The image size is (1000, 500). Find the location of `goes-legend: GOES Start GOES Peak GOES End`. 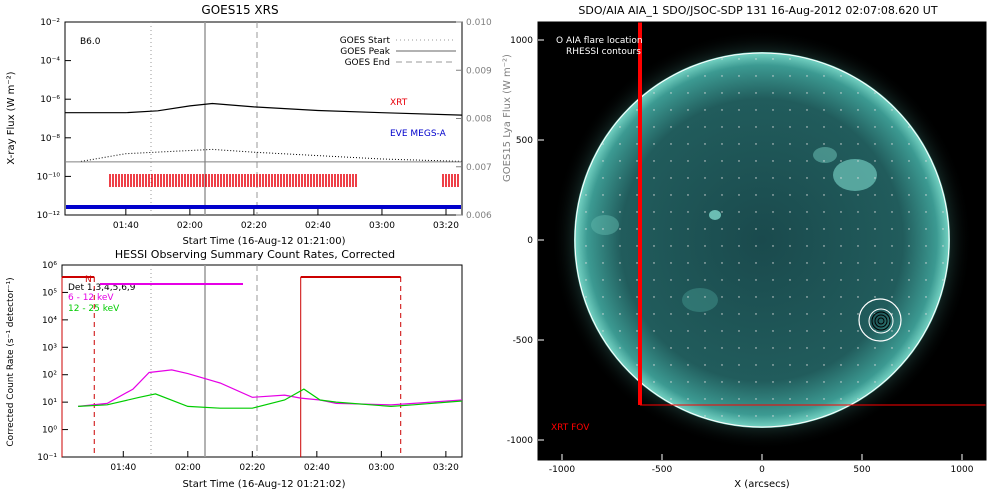

goes-legend: GOES Start GOES Peak GOES End is located at coordinates (398, 52).